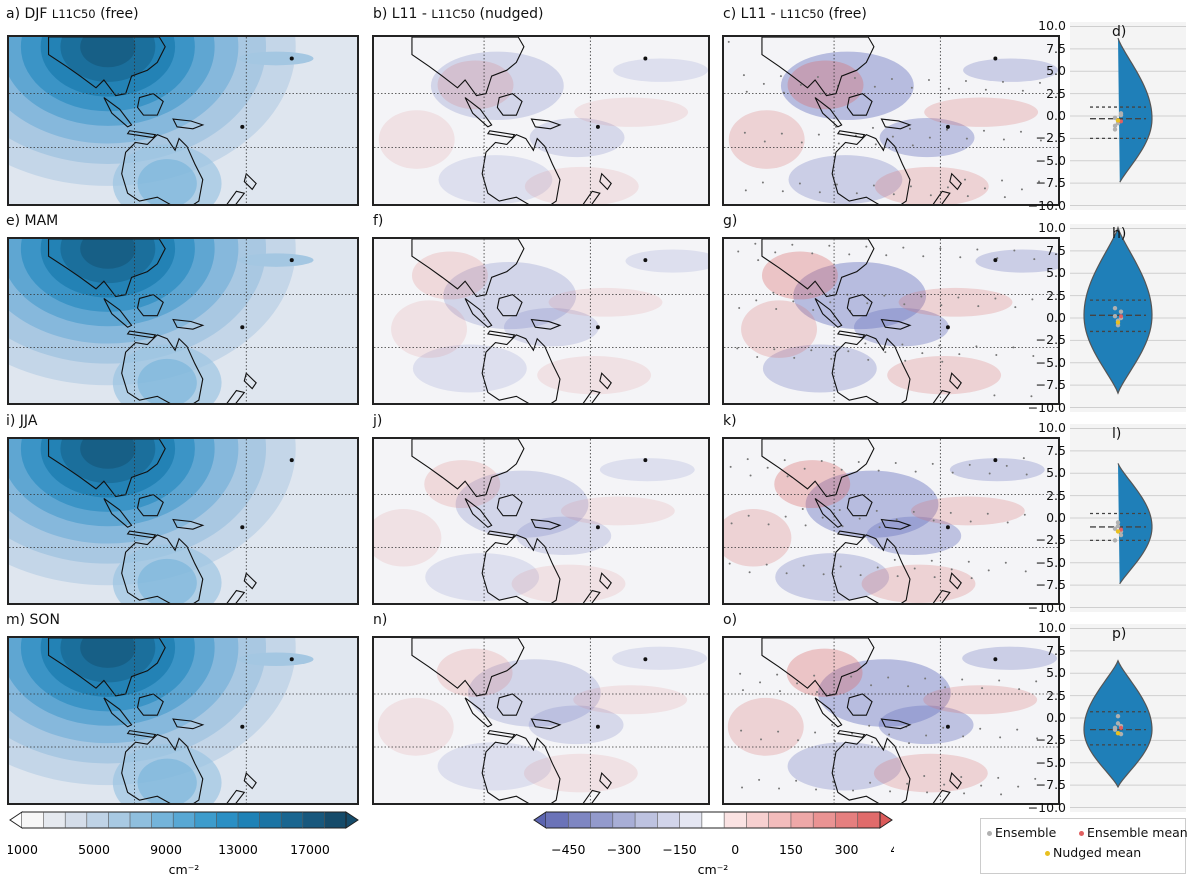 The image size is (1190, 881). What do you see at coordinates (679, 849) in the screenshot?
I see `colorbar-tick-label: −150` at bounding box center [679, 849].